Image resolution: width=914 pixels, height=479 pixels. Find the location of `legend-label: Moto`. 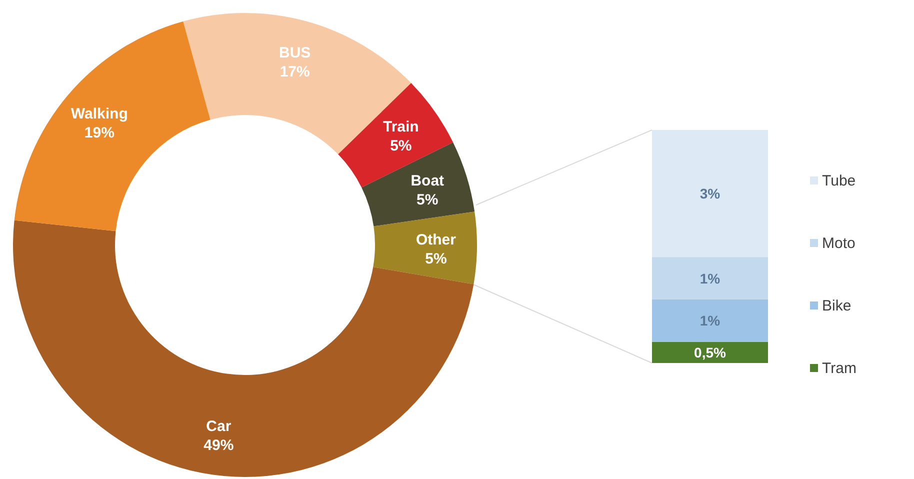

legend-label: Moto is located at coordinates (839, 243).